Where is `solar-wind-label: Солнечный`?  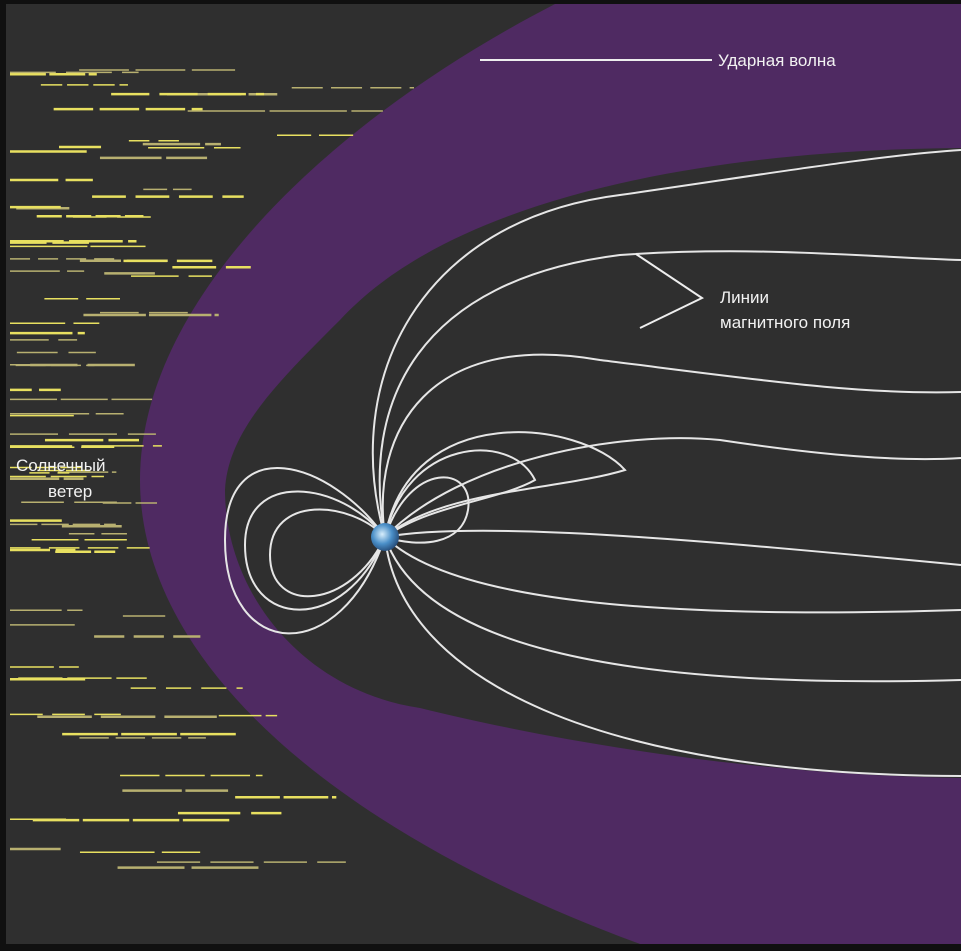 solar-wind-label: Солнечный is located at coordinates (61, 465).